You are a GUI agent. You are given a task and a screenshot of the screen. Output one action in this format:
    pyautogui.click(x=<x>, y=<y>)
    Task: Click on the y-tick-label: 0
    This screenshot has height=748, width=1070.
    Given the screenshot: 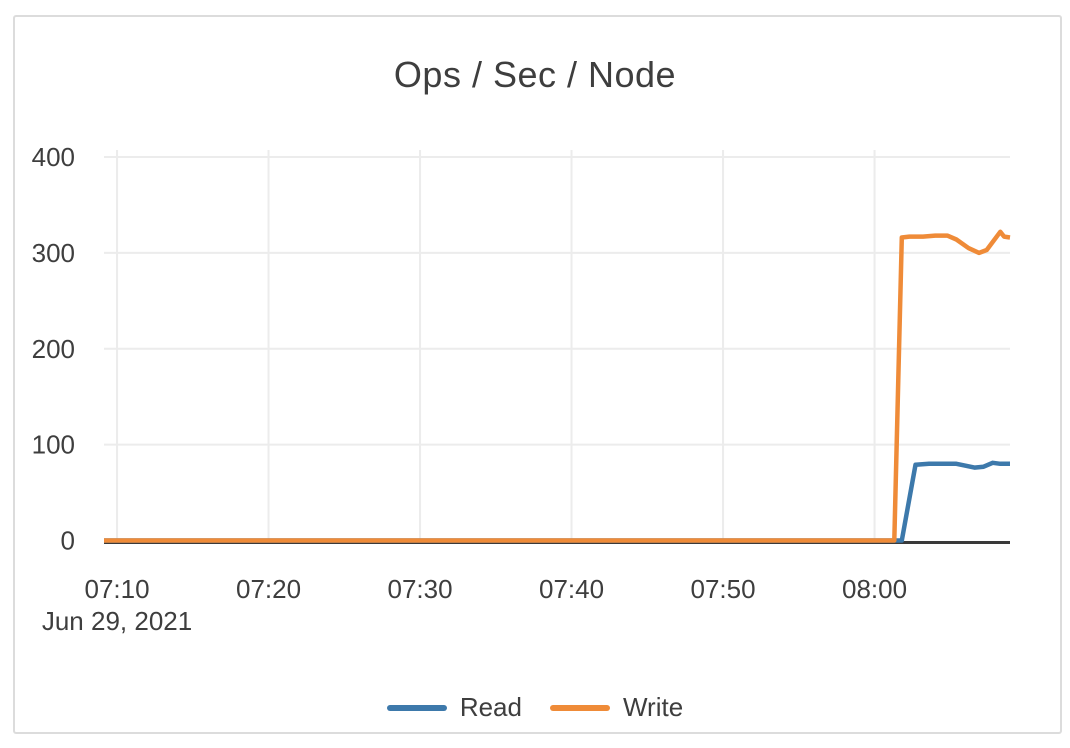 What is the action you would take?
    pyautogui.click(x=68, y=541)
    